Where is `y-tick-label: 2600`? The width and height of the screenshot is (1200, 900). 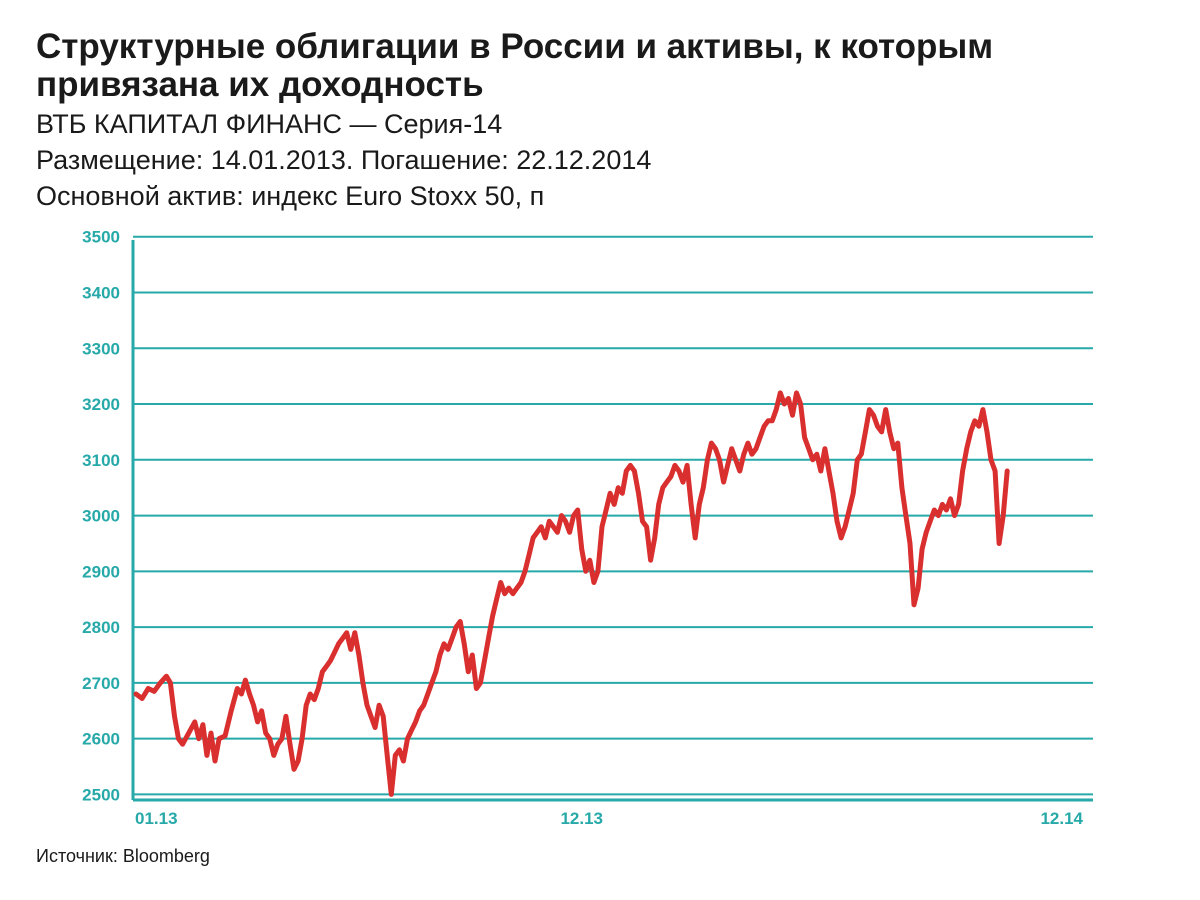
y-tick-label: 2600 is located at coordinates (101, 739).